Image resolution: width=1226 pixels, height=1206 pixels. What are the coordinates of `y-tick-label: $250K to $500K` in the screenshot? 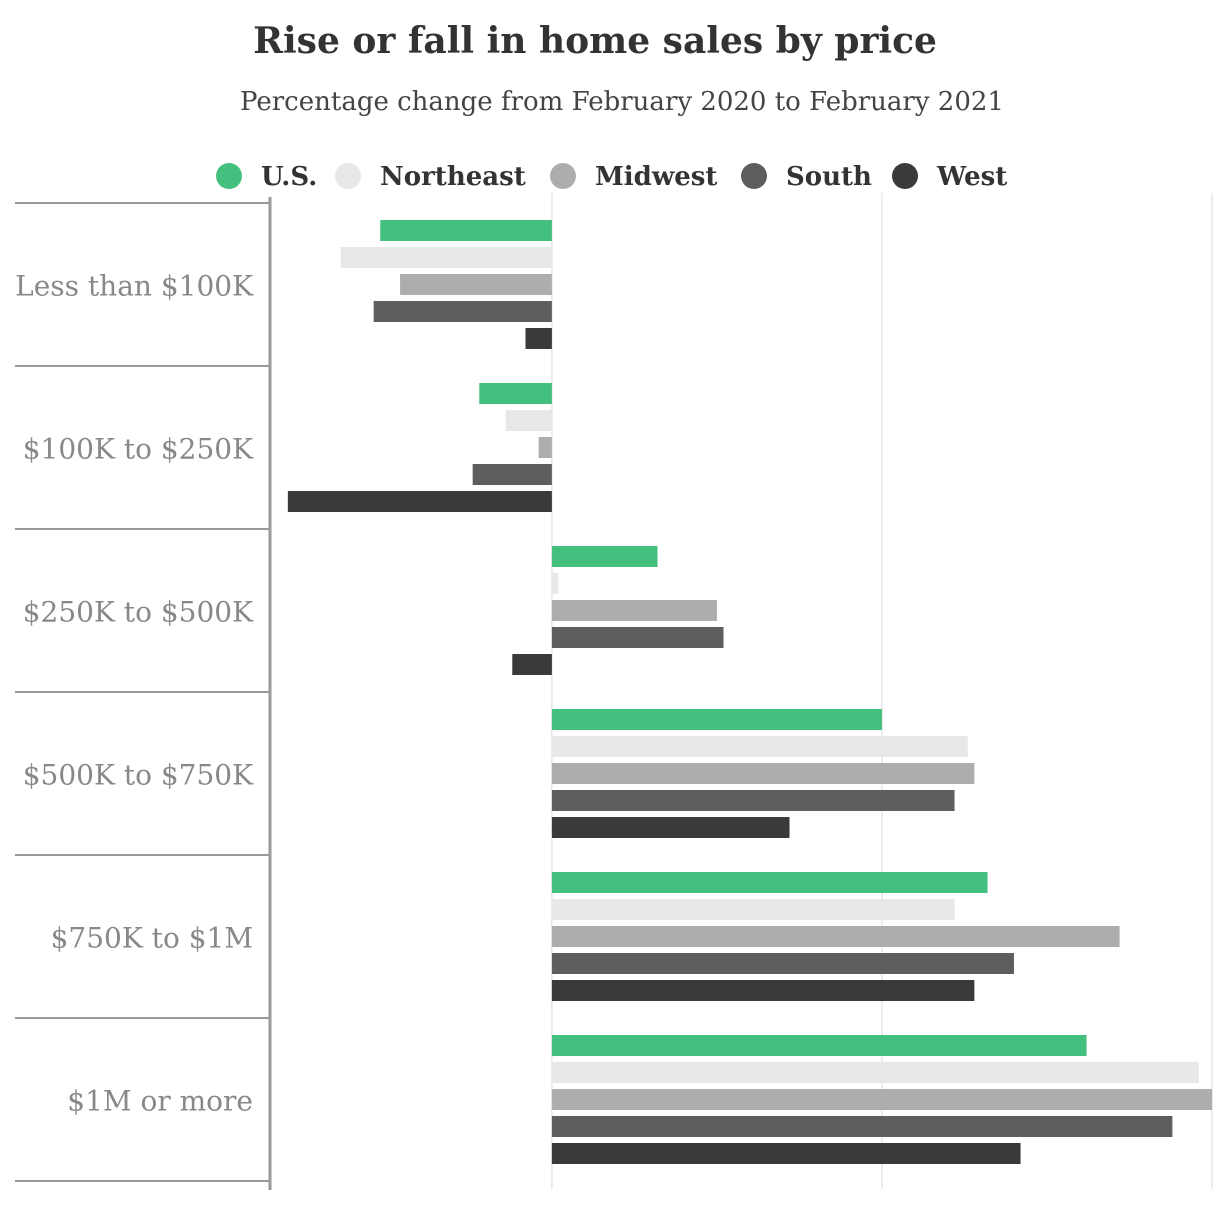 It's located at (138, 612).